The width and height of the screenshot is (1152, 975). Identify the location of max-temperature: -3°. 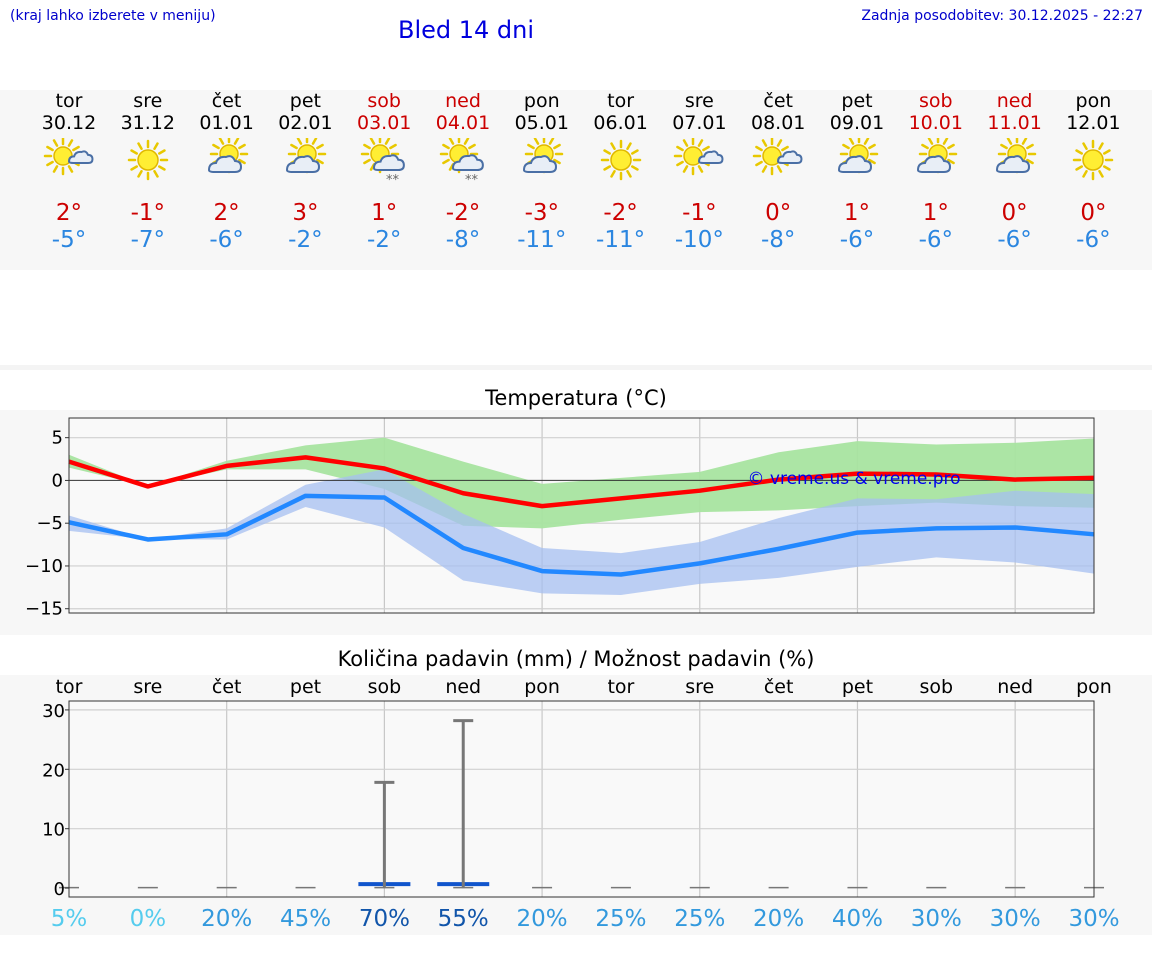
(542, 213).